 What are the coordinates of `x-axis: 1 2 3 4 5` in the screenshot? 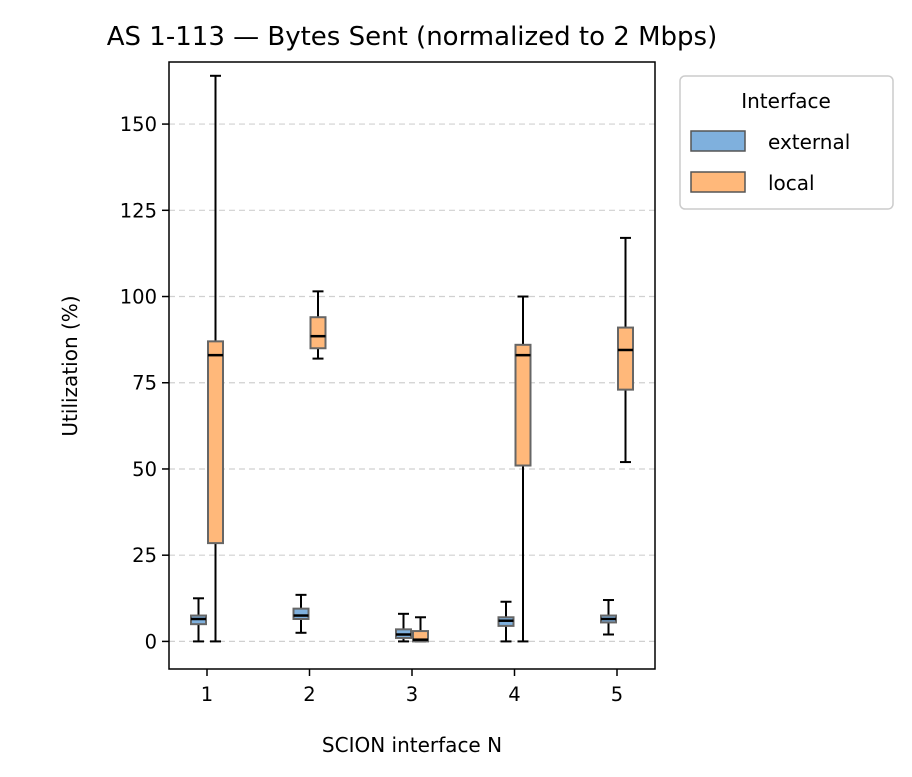 It's located at (412, 687).